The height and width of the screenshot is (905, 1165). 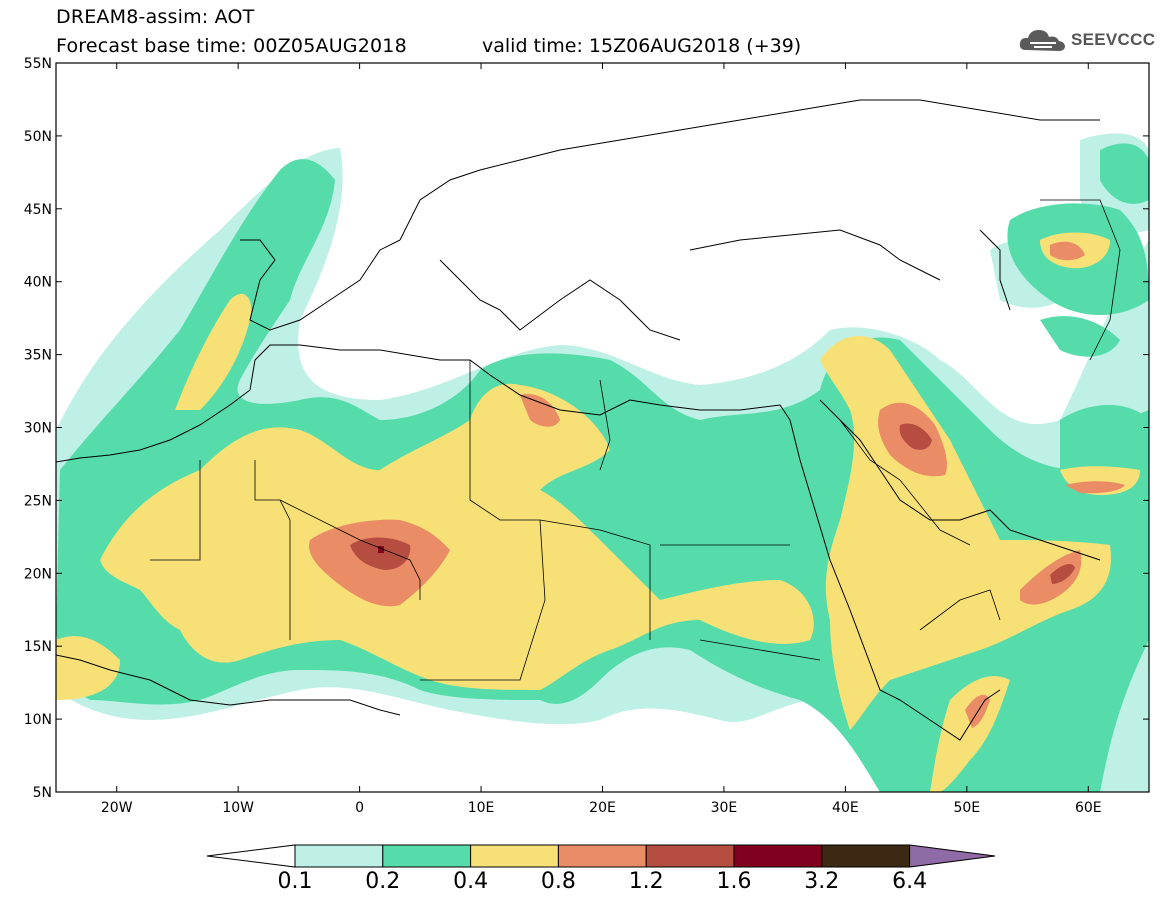 What do you see at coordinates (38, 356) in the screenshot?
I see `lat-label: 35N` at bounding box center [38, 356].